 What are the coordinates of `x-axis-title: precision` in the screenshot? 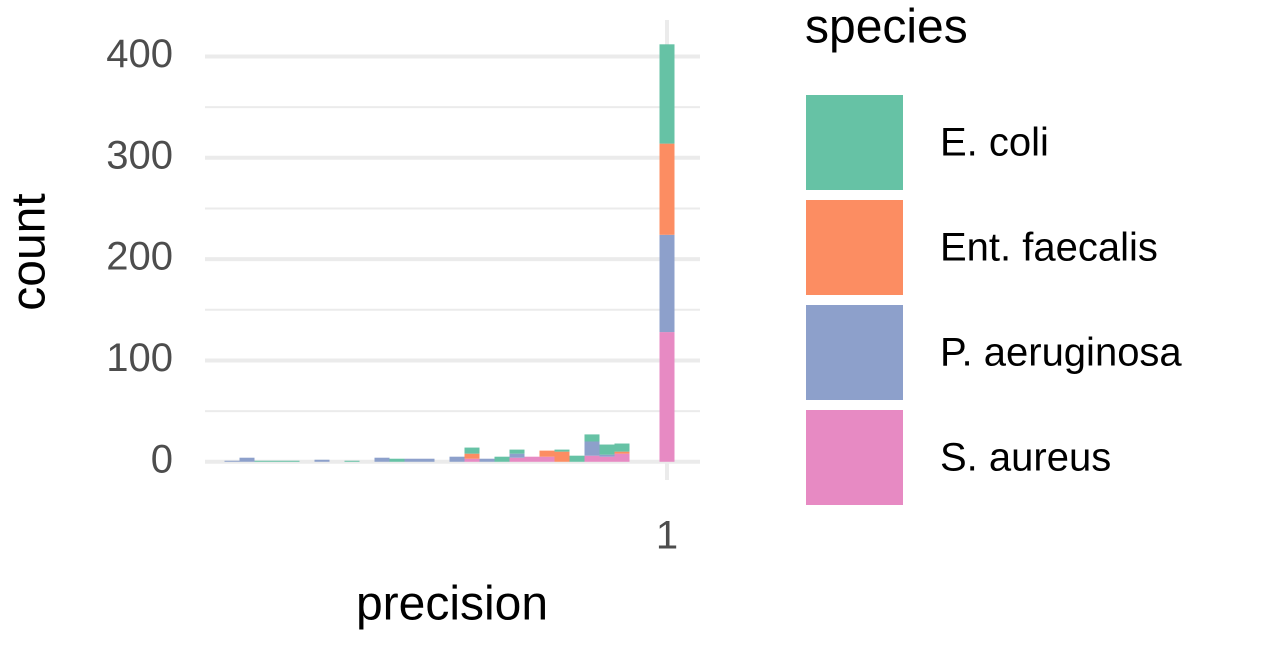 It's located at (452, 604).